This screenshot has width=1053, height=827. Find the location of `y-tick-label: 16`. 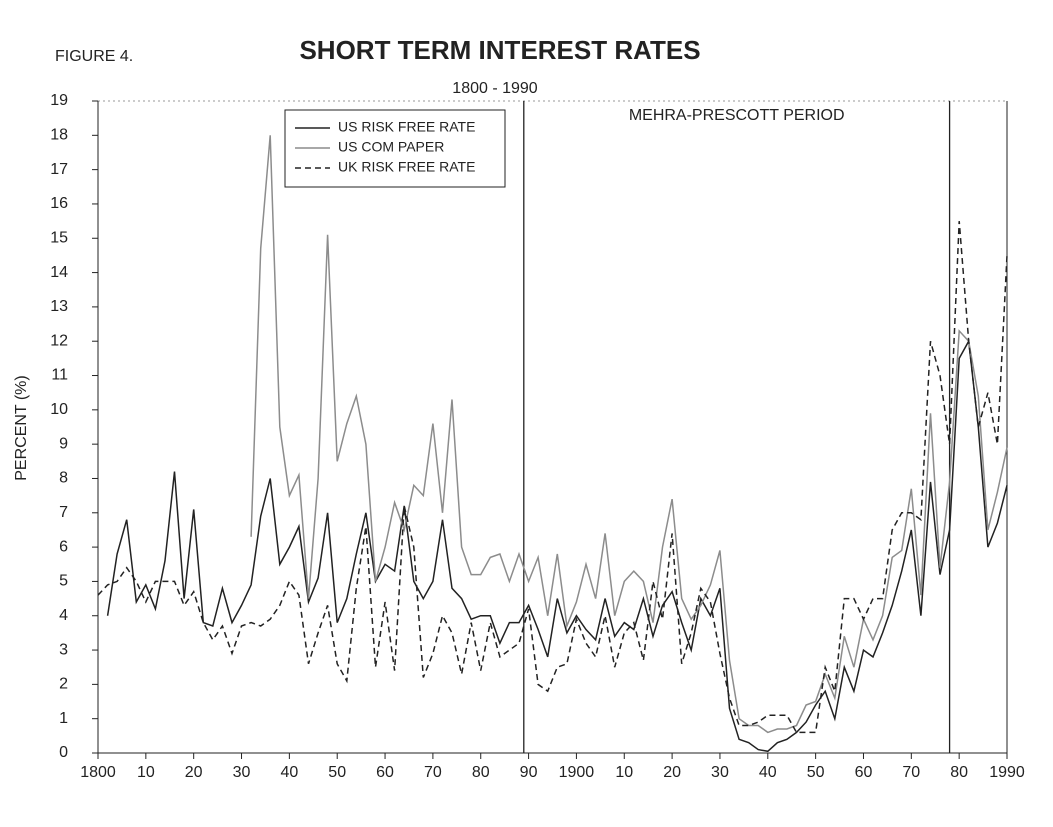

y-tick-label: 16 is located at coordinates (59, 203).